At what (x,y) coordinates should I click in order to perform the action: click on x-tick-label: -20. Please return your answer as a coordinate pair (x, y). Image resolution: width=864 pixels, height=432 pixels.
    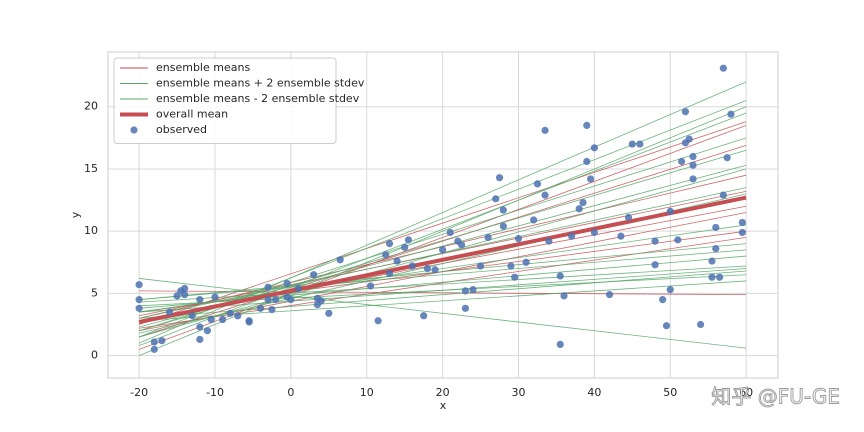
    Looking at the image, I should click on (139, 392).